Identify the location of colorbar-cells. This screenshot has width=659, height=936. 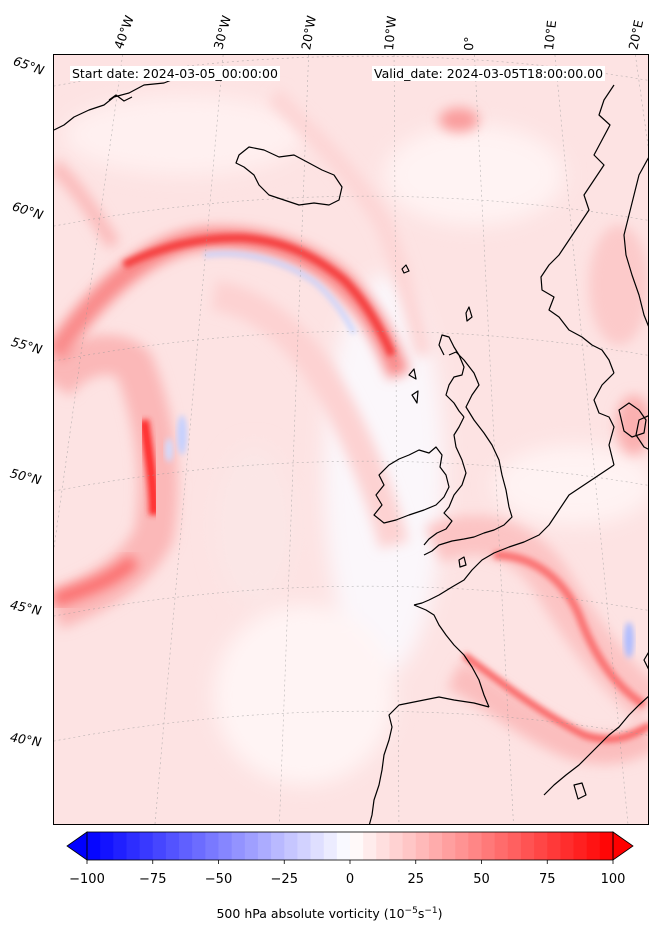
(350, 846).